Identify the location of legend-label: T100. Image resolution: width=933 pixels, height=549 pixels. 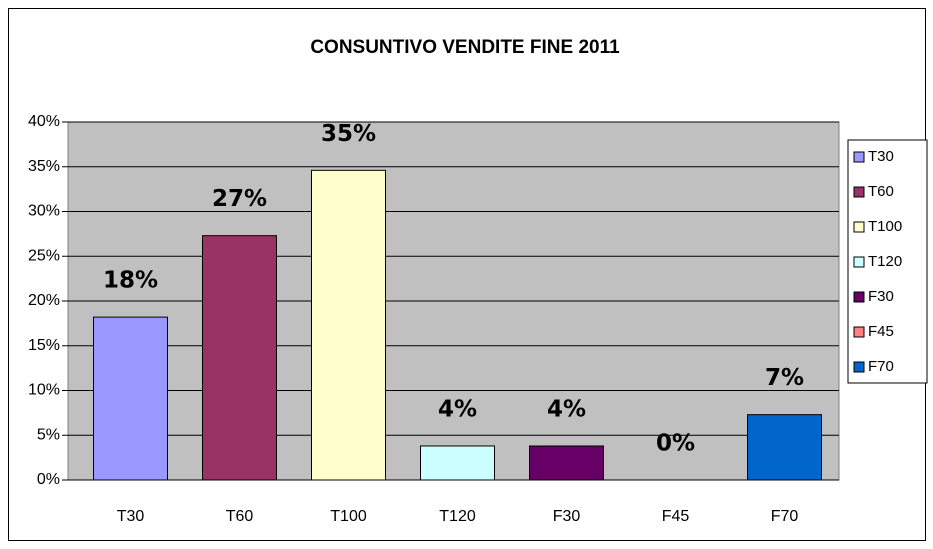
(885, 226).